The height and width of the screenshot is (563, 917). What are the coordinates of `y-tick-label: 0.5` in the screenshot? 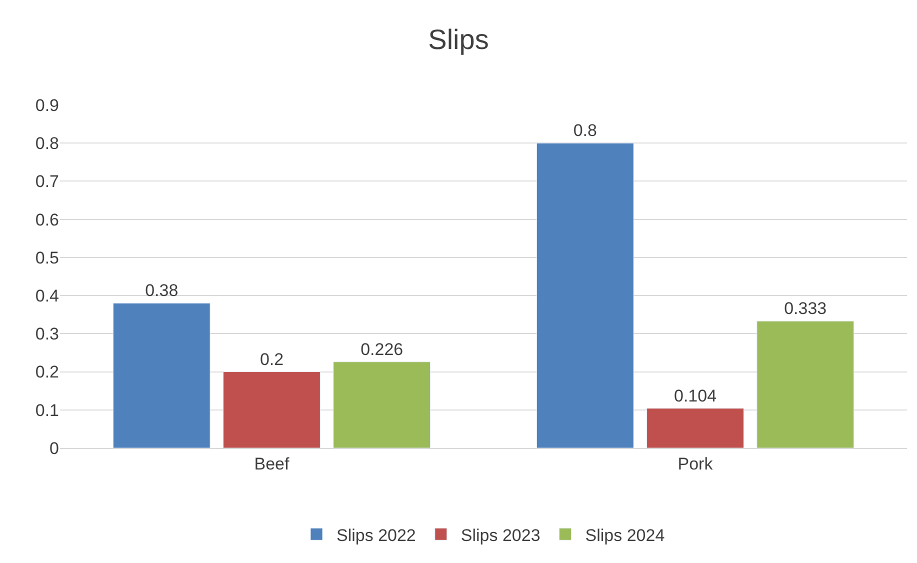 It's located at (47, 258).